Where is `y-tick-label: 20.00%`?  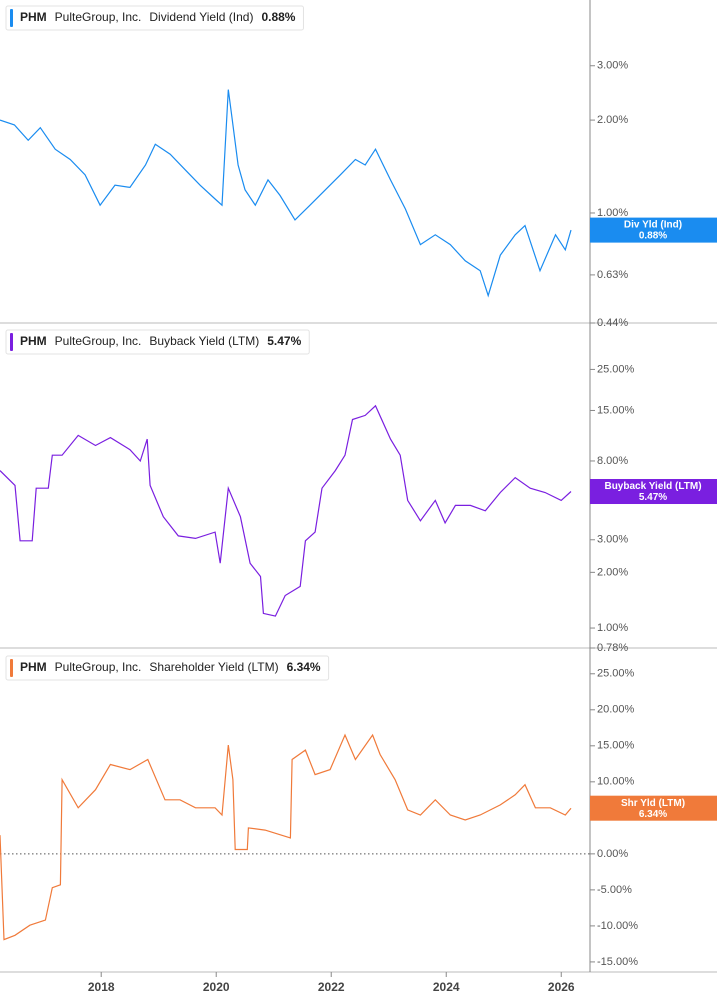 y-tick-label: 20.00% is located at coordinates (616, 710).